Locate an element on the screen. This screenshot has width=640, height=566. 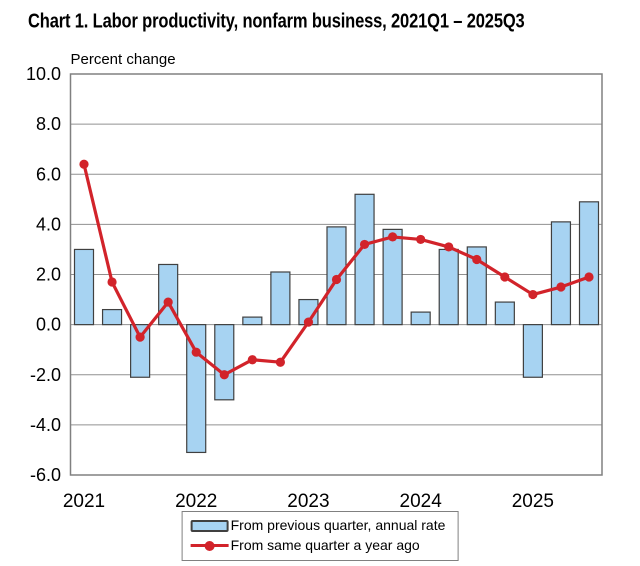
legend-label-year-ago: From same quarter a year ago is located at coordinates (325, 545).